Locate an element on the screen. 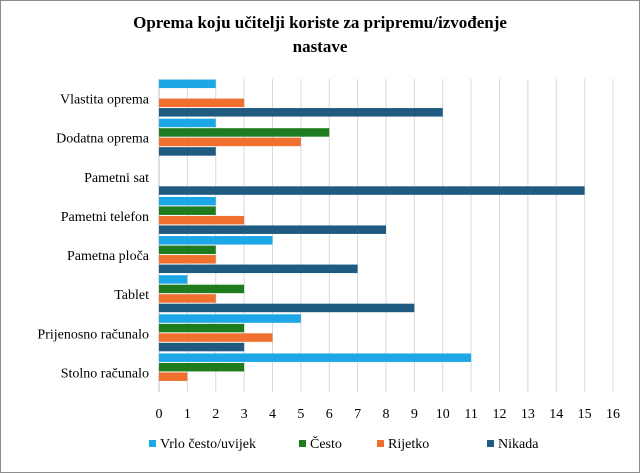  x-tick-label: 11 is located at coordinates (470, 414).